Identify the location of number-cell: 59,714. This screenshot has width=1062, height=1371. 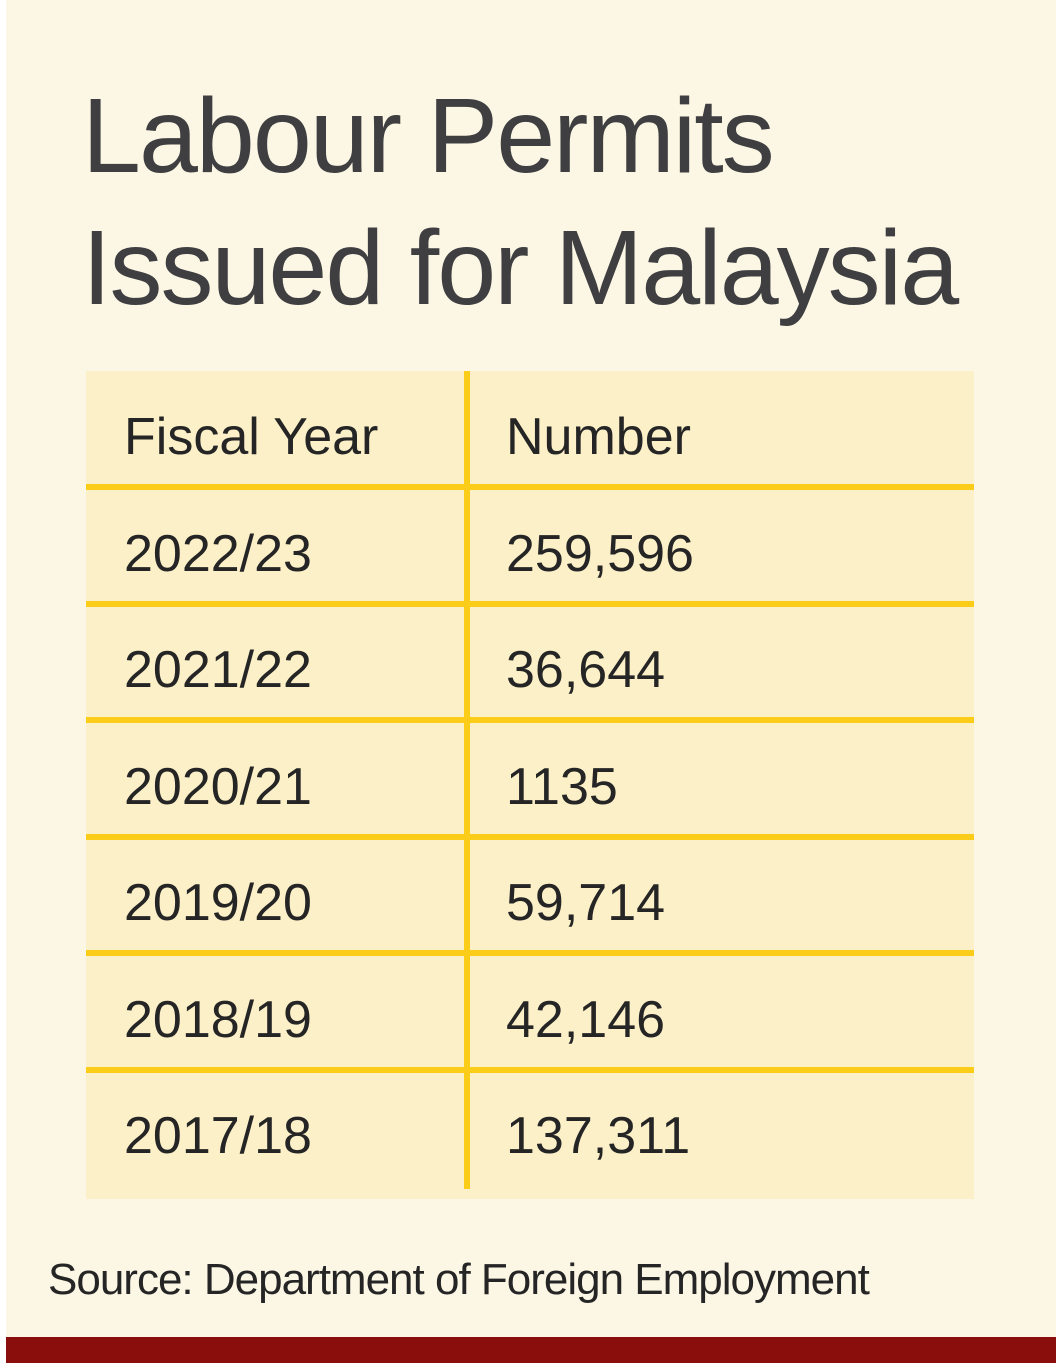
(586, 903).